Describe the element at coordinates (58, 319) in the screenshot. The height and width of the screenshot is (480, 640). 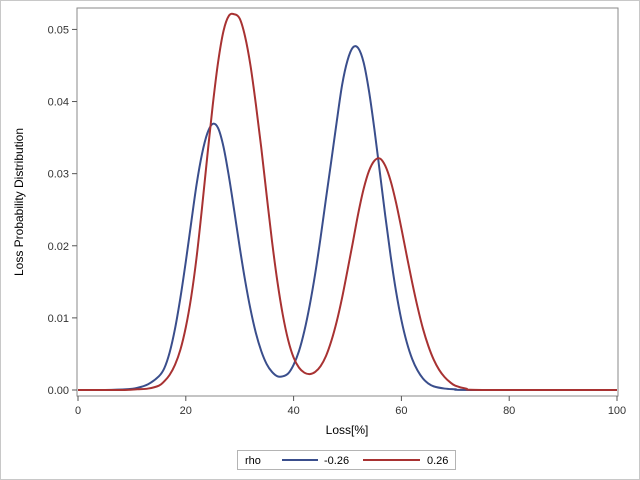
I see `y-tick-label: 0.01` at that location.